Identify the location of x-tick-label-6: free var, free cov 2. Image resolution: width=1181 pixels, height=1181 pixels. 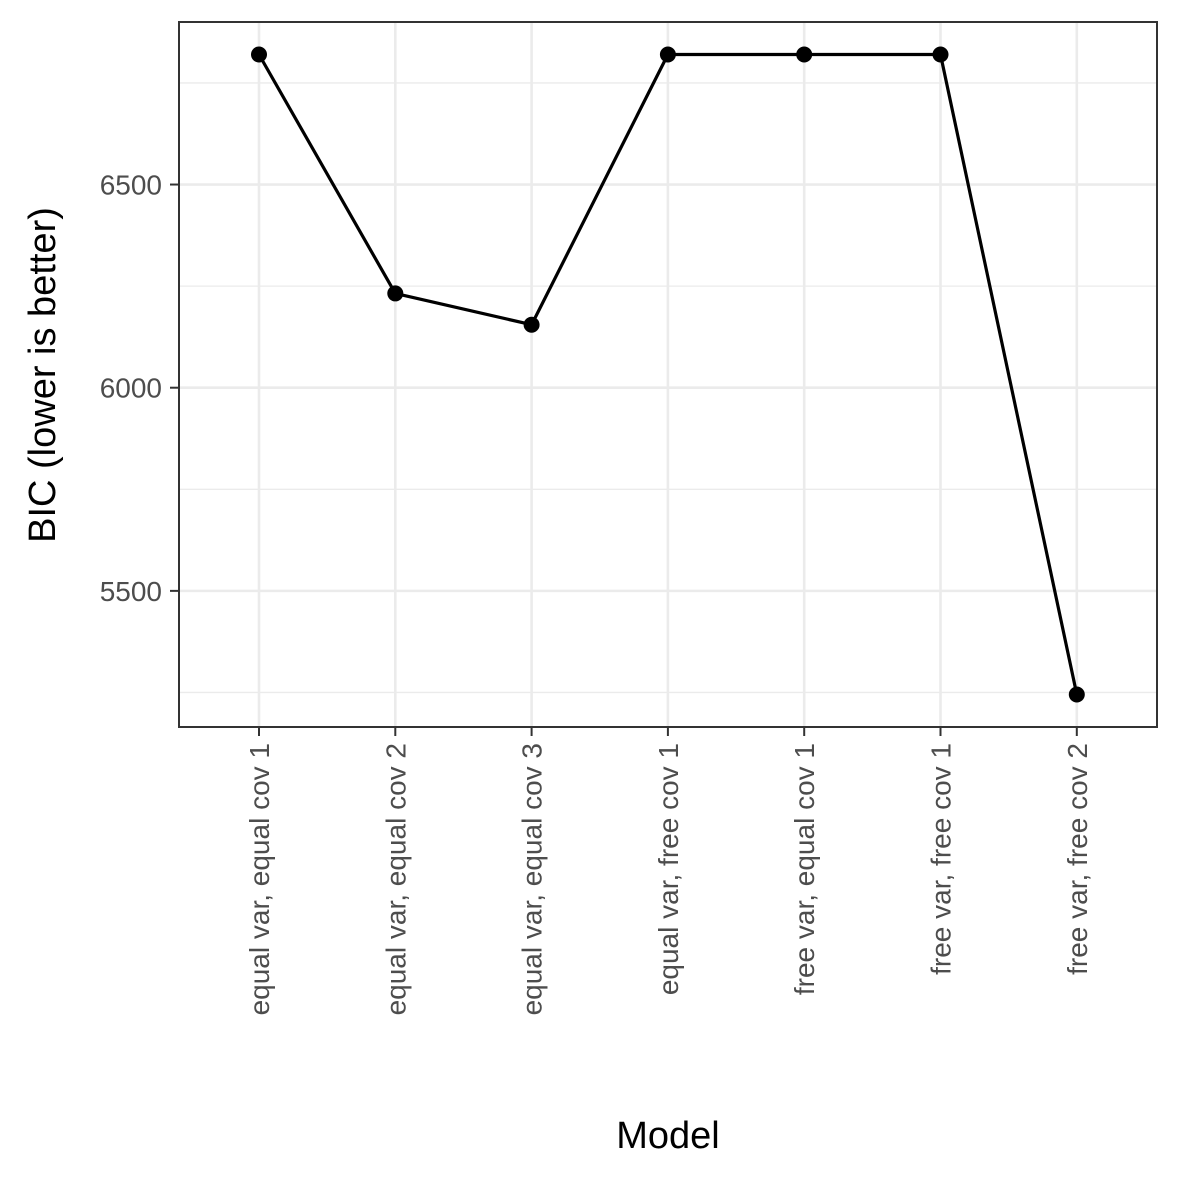
(1077, 859).